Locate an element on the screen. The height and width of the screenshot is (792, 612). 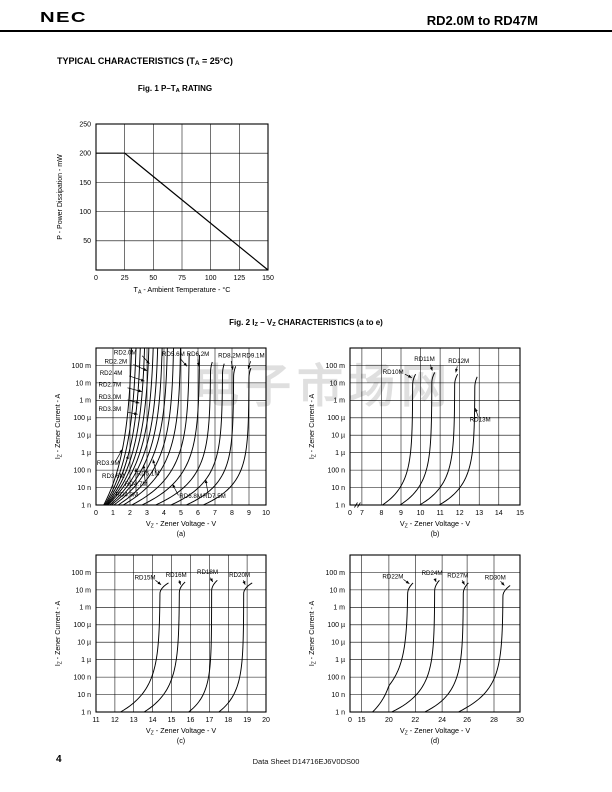
x-tick-label: 6 is located at coordinates (198, 513).